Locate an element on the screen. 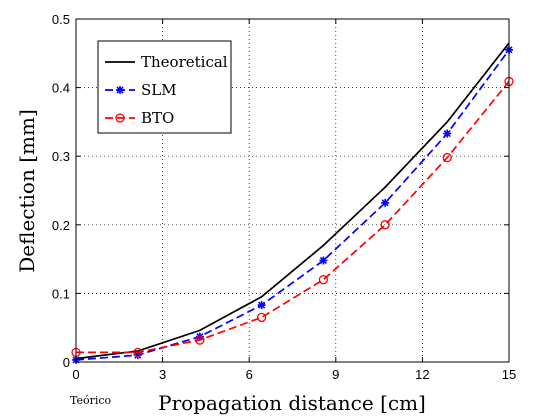  x-tick-label: 3 is located at coordinates (162, 374).